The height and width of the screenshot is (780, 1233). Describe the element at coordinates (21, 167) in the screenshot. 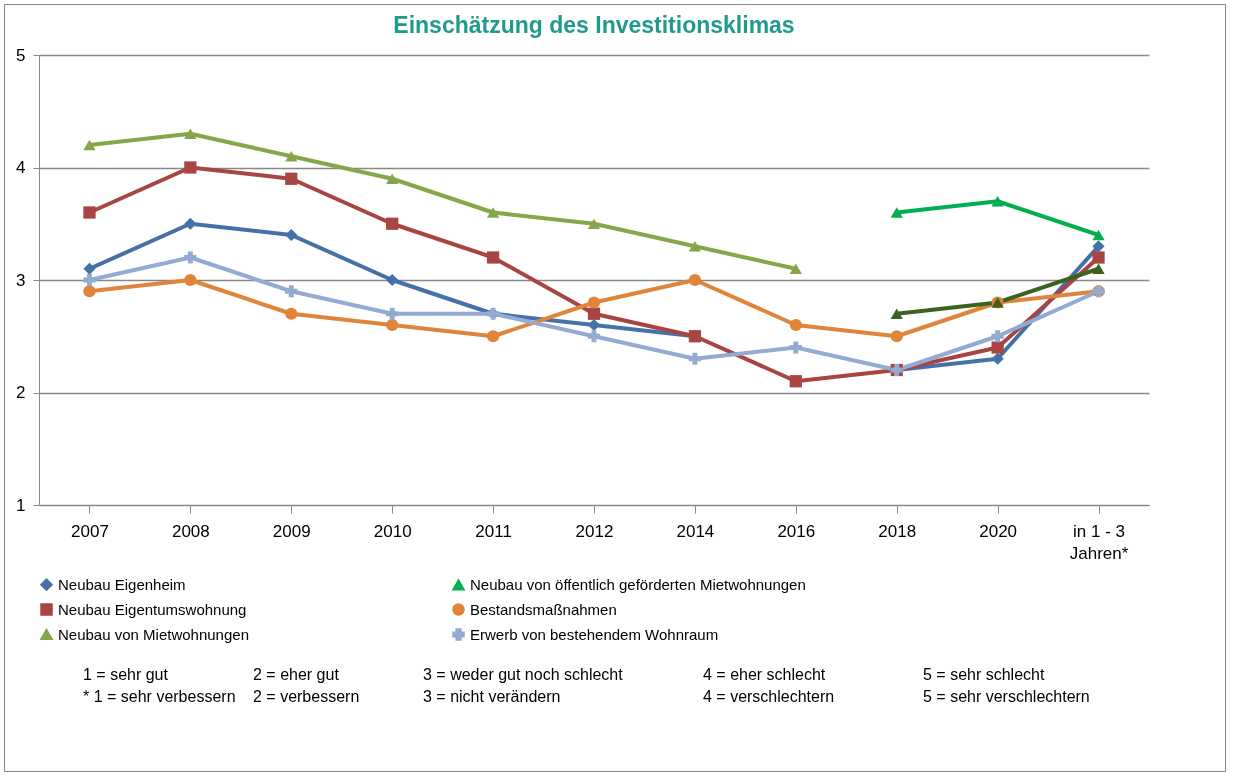

I see `y-tick-label: 4` at that location.